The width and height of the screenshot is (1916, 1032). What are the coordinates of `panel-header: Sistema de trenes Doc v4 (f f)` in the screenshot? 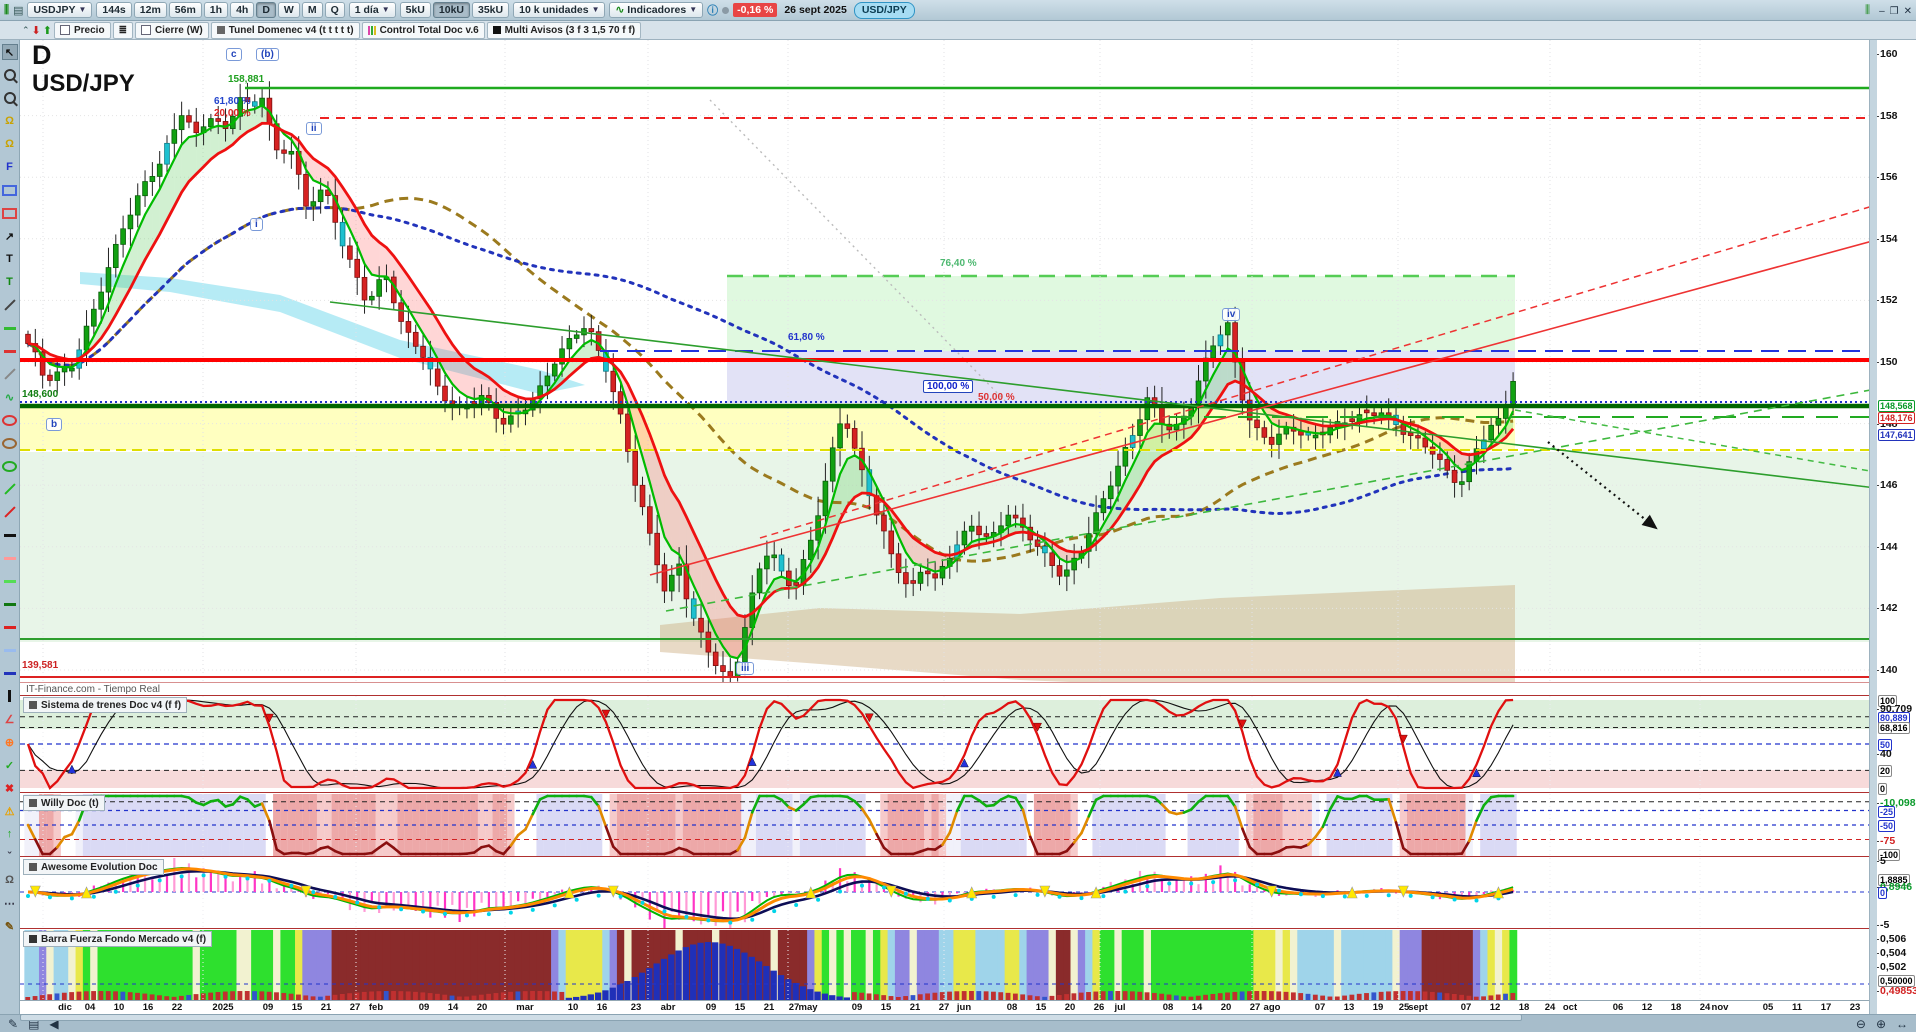 It's located at (105, 705).